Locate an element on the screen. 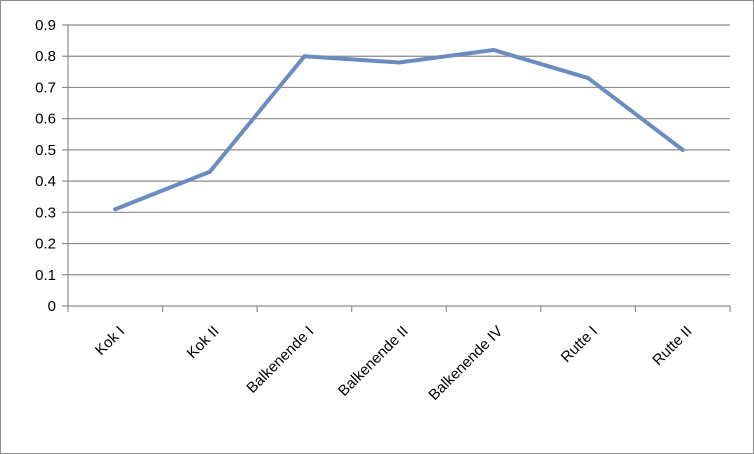 The height and width of the screenshot is (454, 754). y-tick-label: 0.1 is located at coordinates (45, 275).